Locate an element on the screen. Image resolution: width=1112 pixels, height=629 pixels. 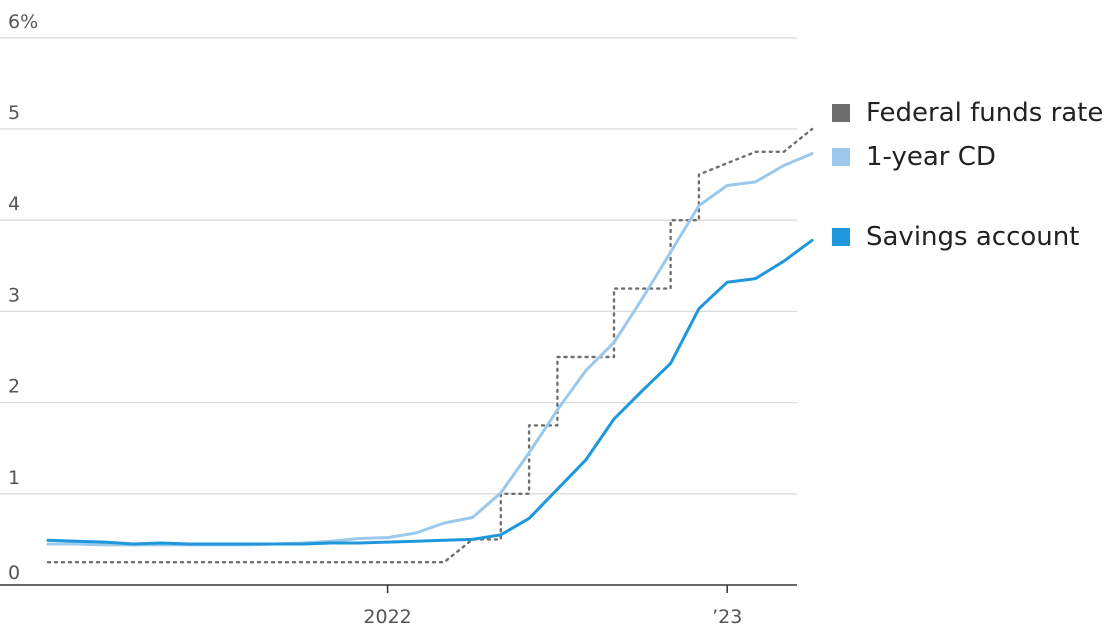
x-axis: 2022 ’23 is located at coordinates (398, 606).